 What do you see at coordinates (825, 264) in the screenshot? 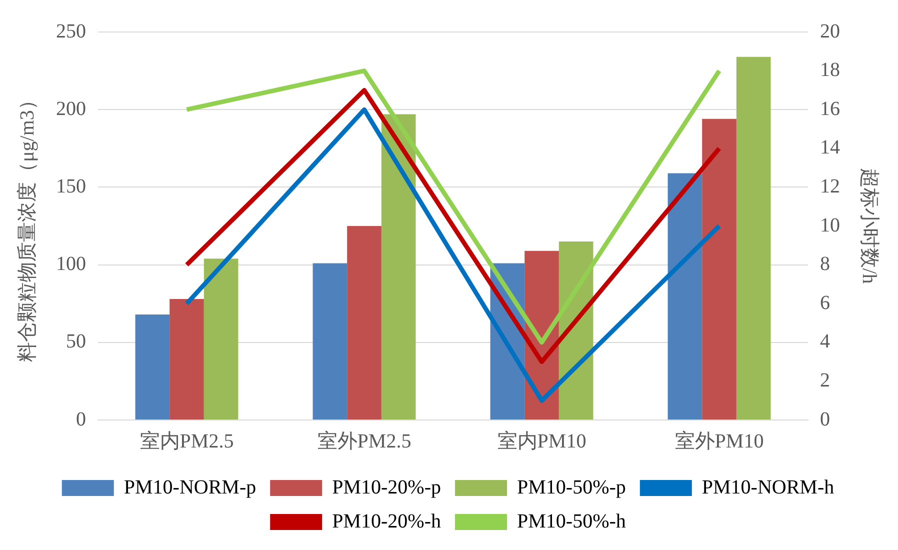
I see `y2-tick-label: 8` at bounding box center [825, 264].